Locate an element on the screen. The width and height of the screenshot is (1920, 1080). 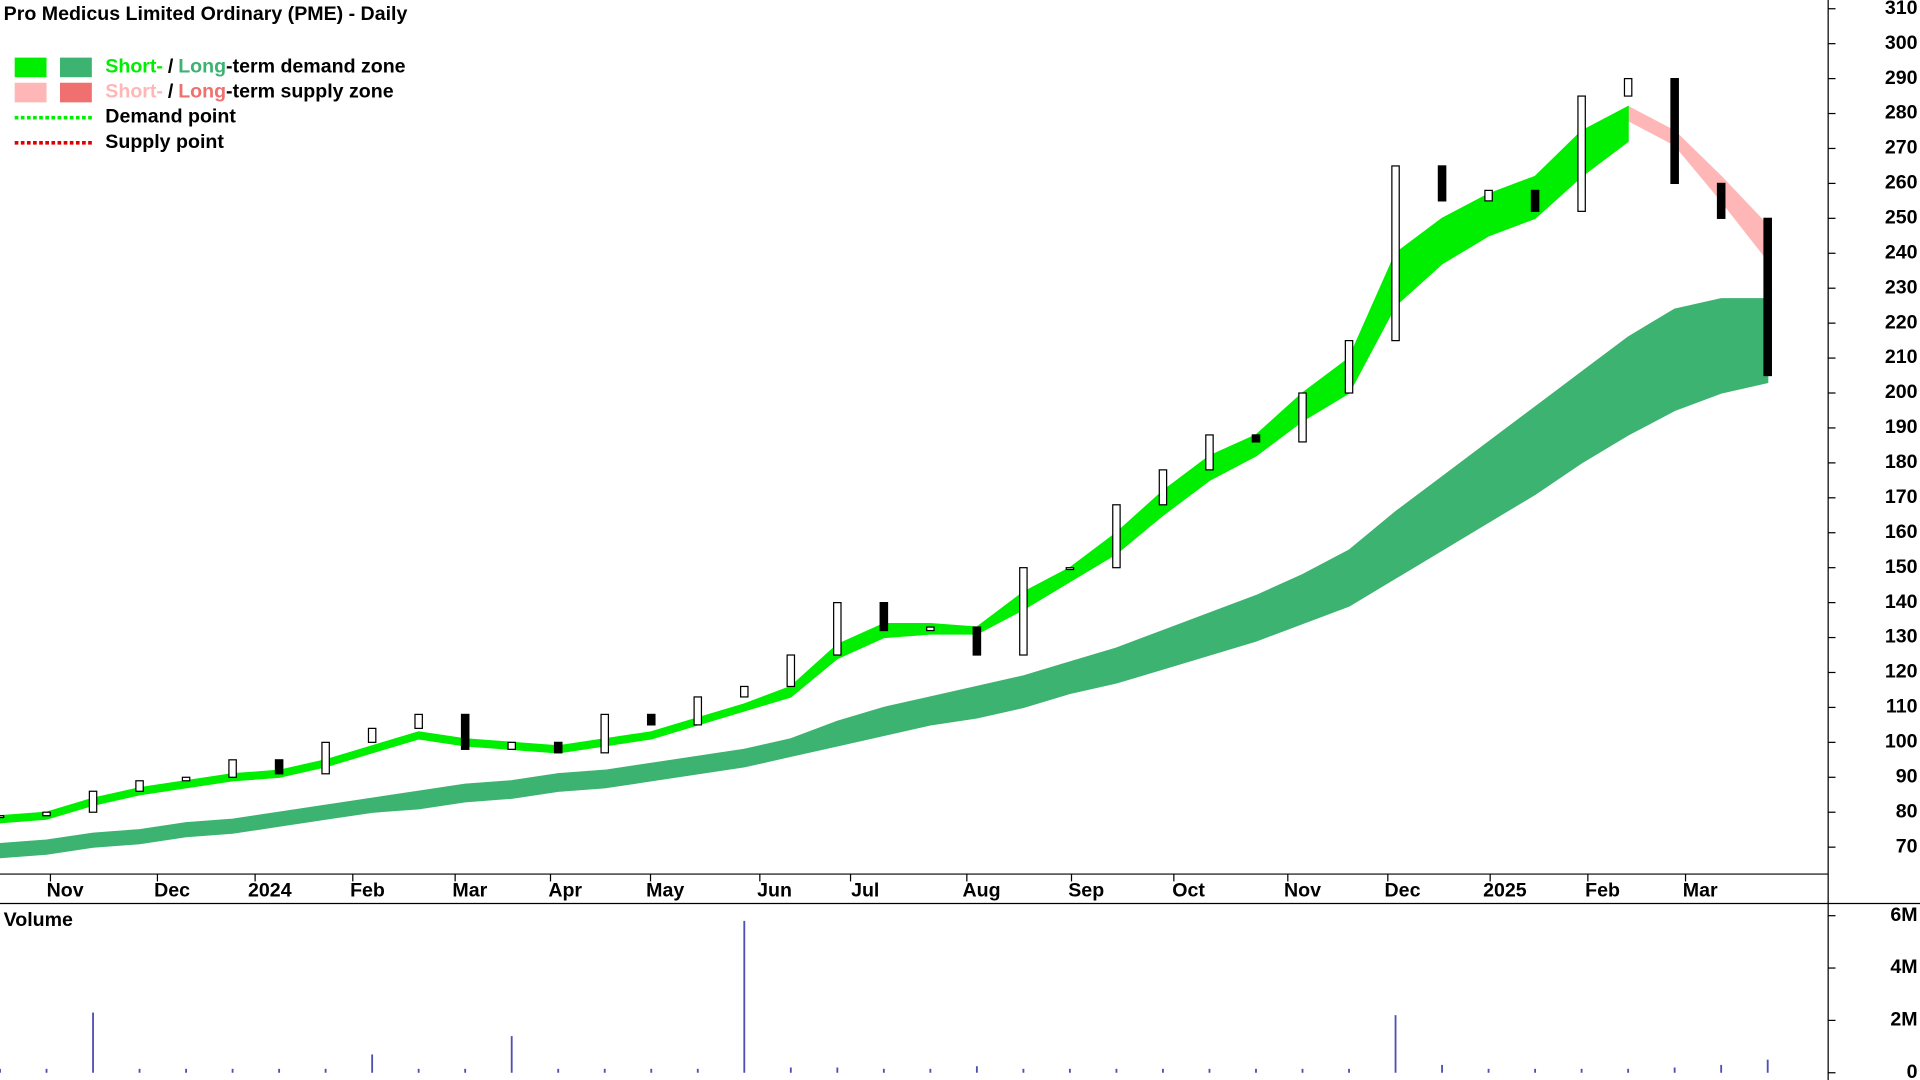
y-tick-label: 200 is located at coordinates (1901, 392).